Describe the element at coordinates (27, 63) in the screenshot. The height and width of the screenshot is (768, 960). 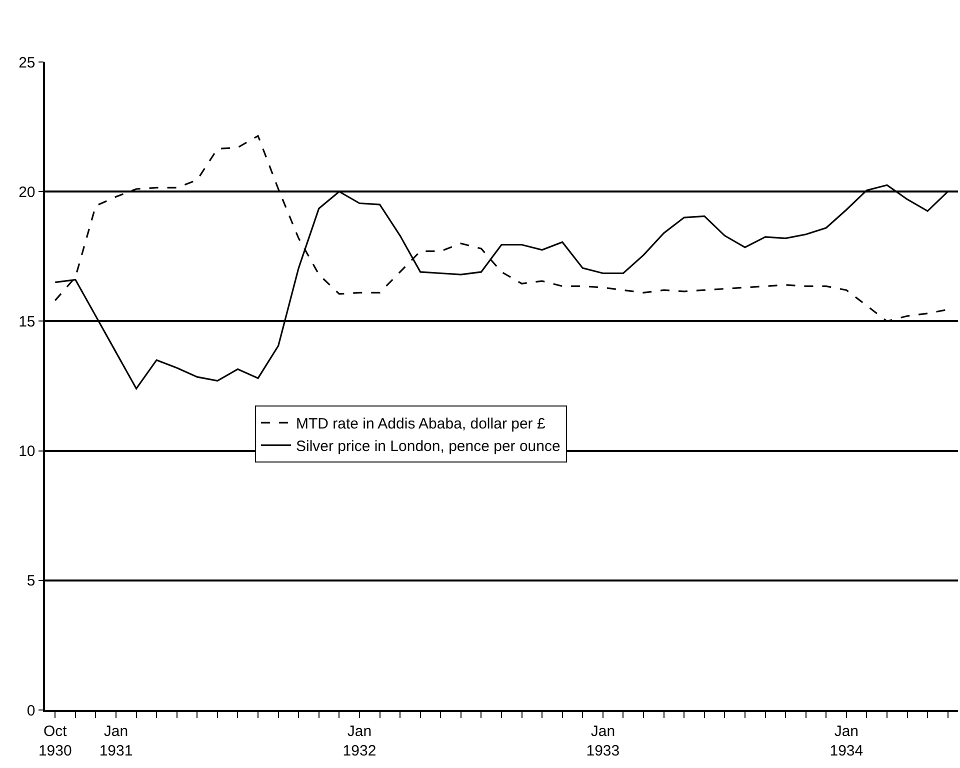
I see `y-tick-label: 25` at that location.